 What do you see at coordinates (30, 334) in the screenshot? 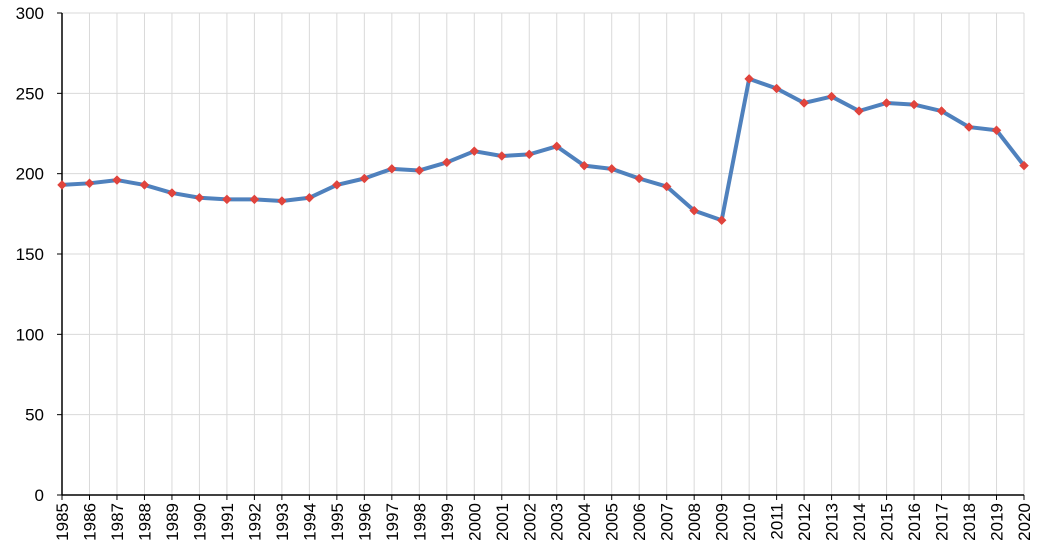
I see `y-tick-label: 100` at bounding box center [30, 334].